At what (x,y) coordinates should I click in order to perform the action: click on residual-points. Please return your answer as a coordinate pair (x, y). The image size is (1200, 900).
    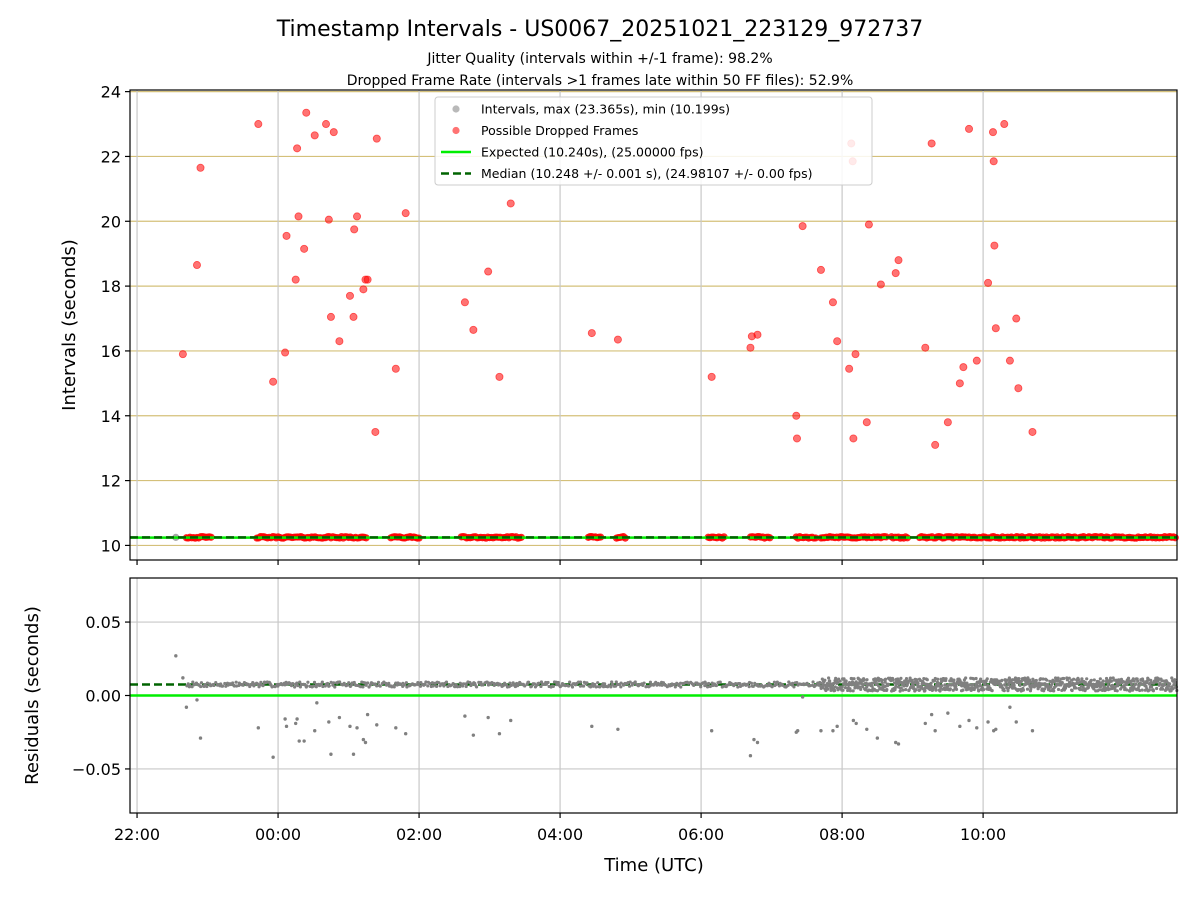
    Looking at the image, I should click on (676, 706).